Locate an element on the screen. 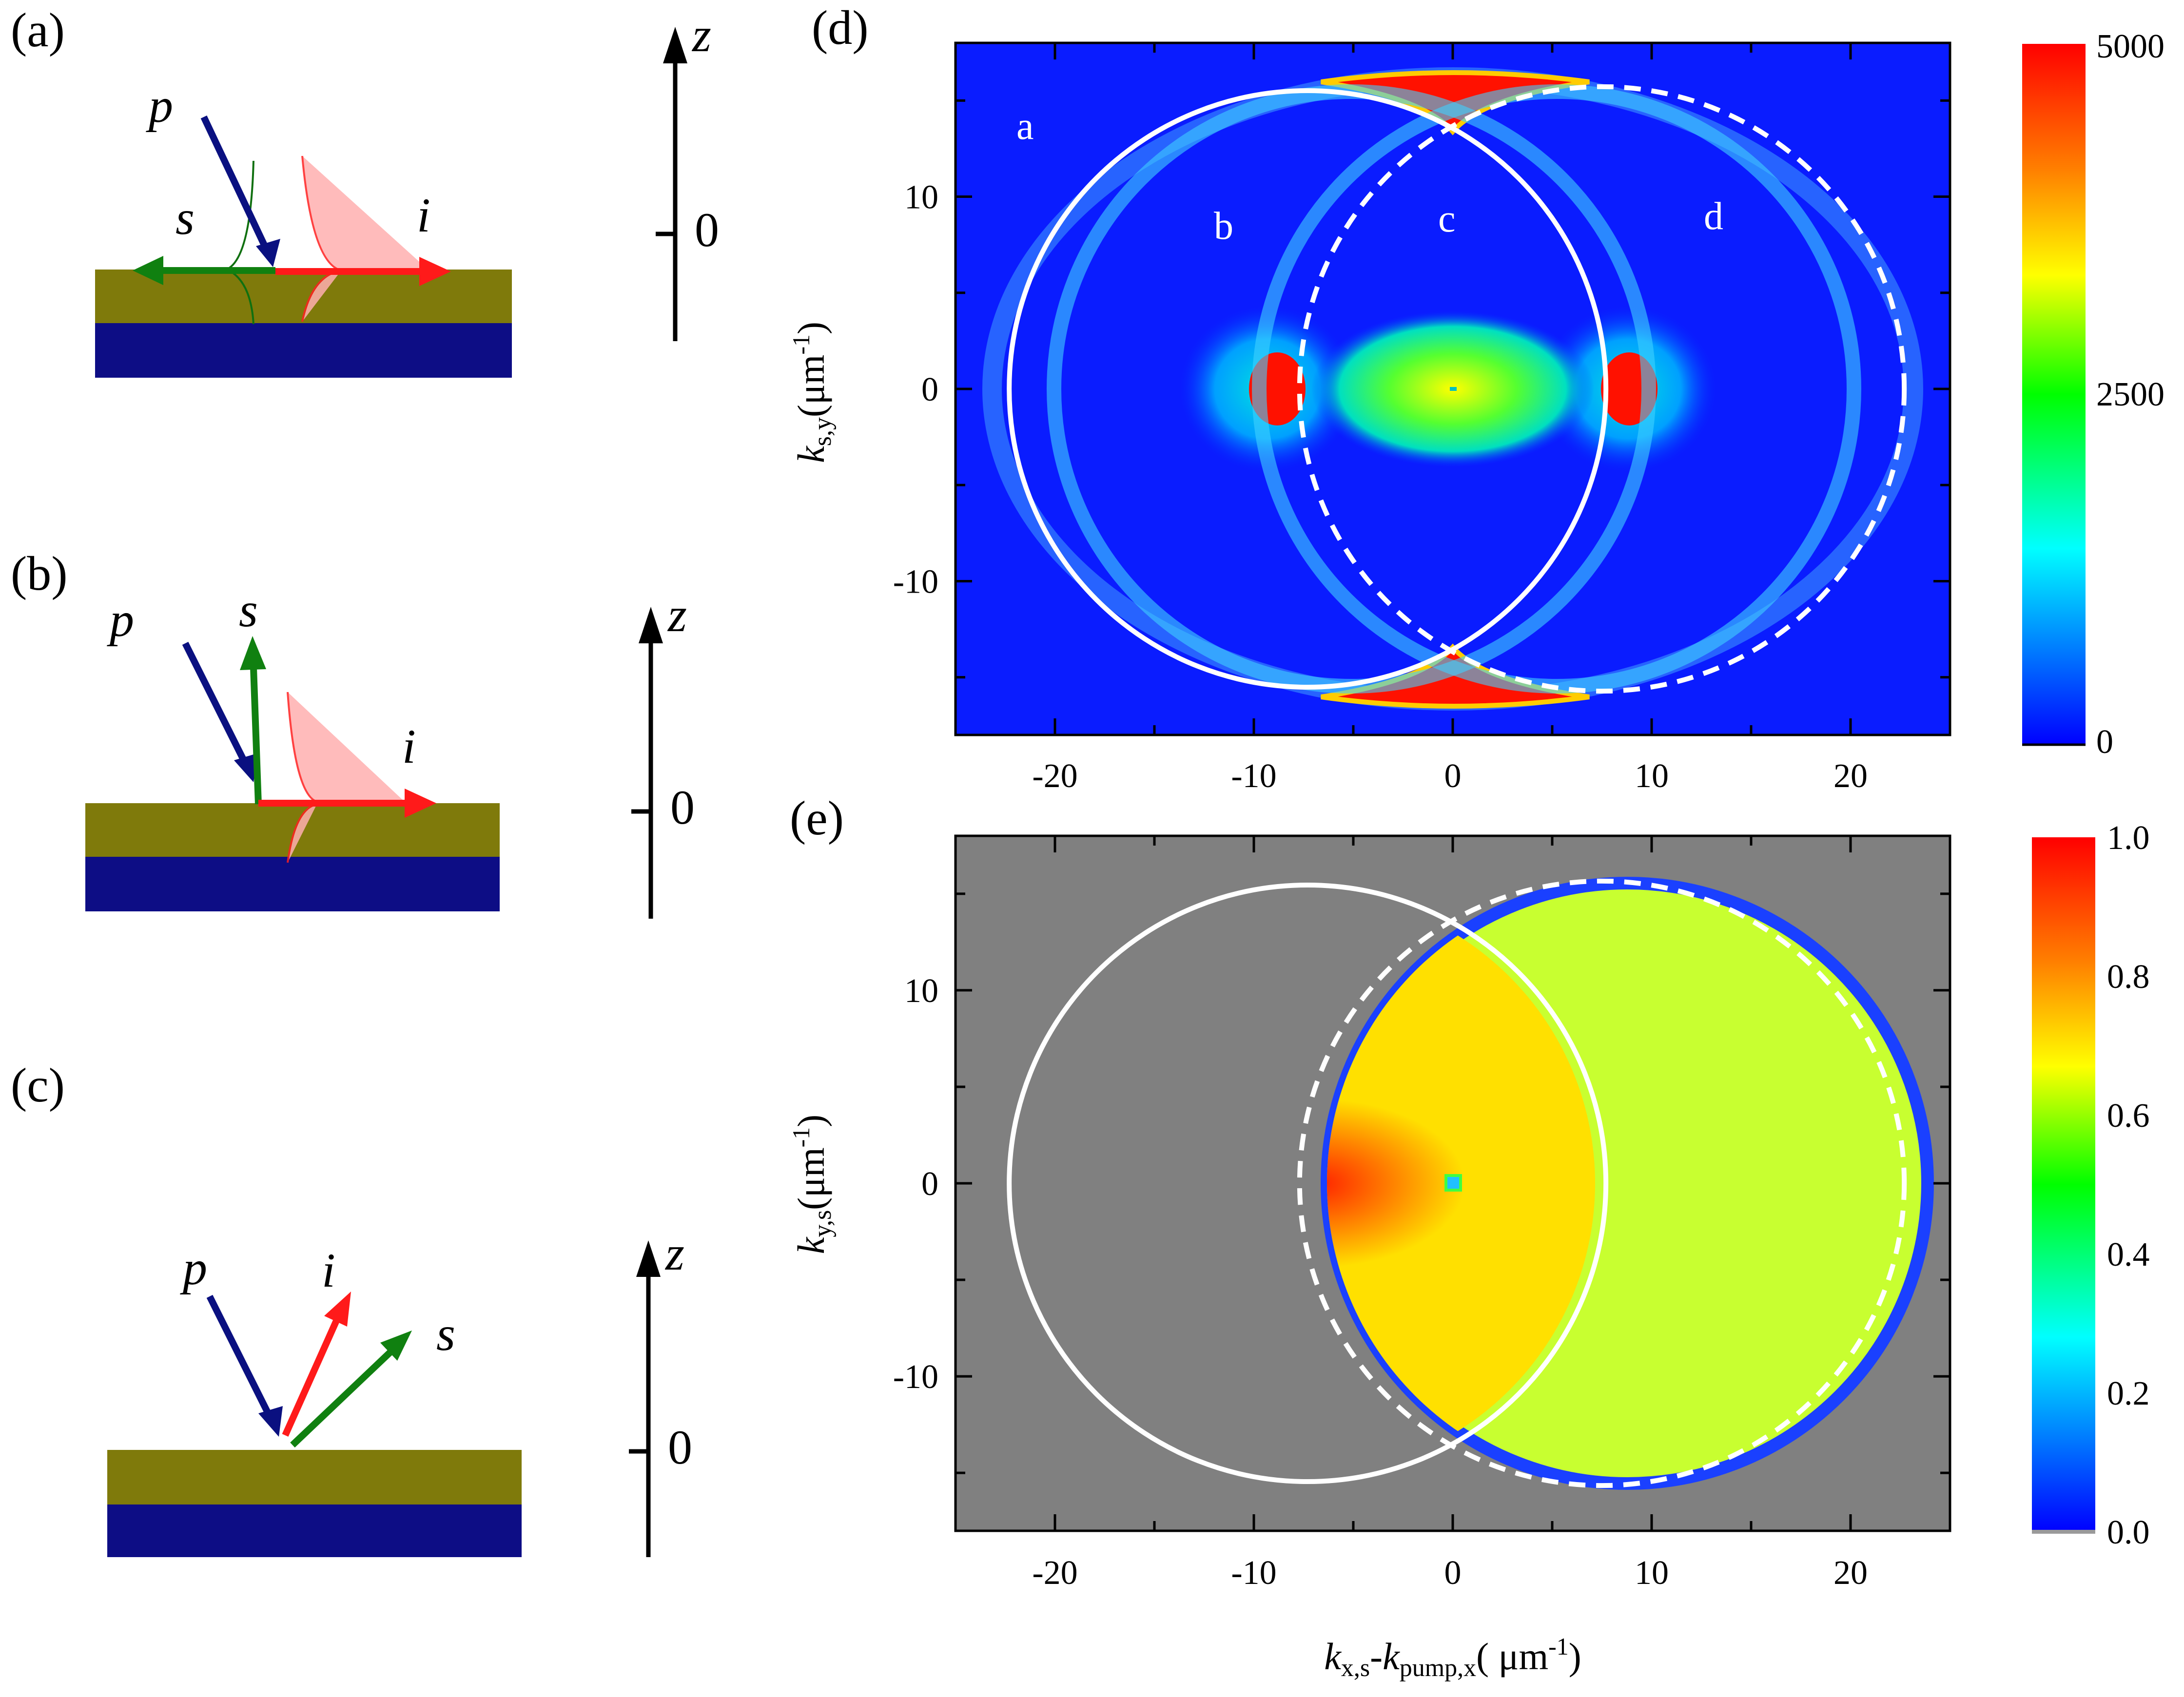  region-a-label: a is located at coordinates (1025, 127).